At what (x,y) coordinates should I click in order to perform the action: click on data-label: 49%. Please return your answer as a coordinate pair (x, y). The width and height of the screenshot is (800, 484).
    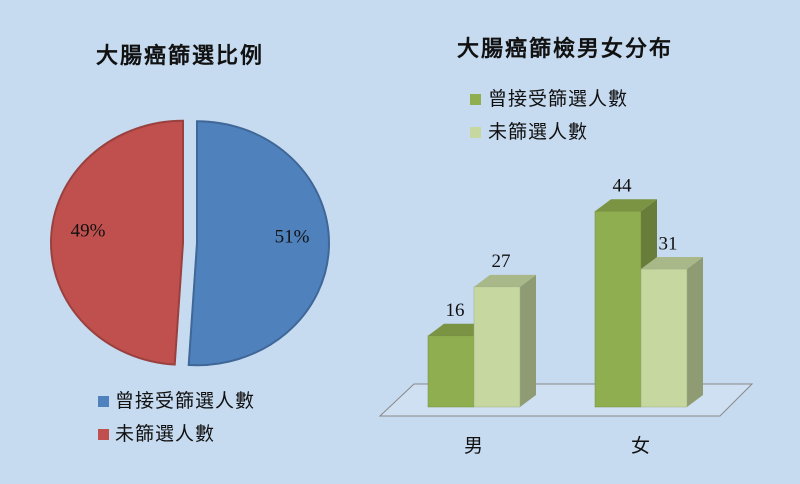
    Looking at the image, I should click on (88, 230).